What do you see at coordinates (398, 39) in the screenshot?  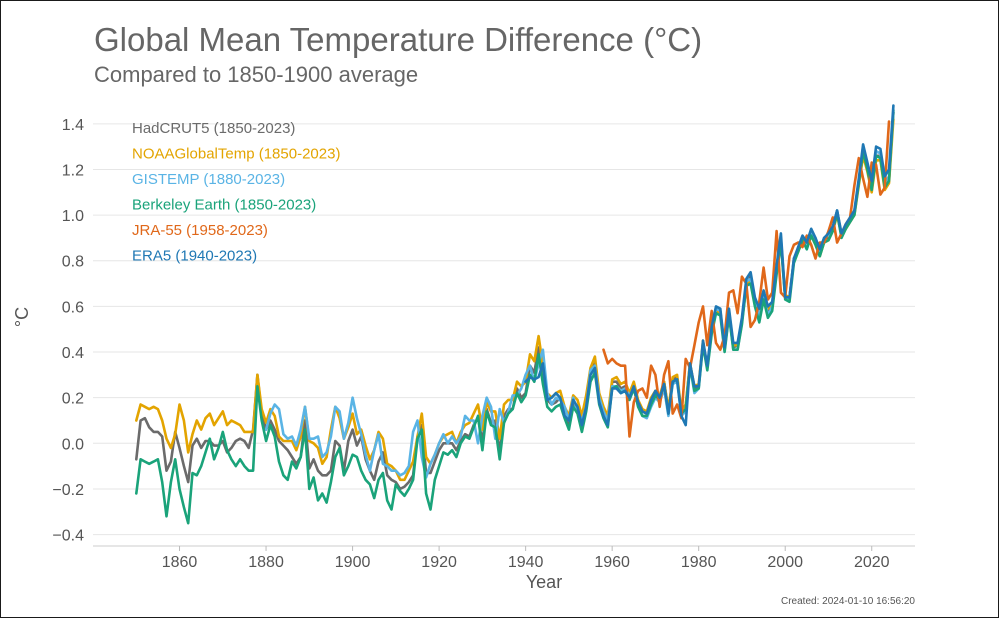 I see `chart-title: Global Mean Temperature Difference (°C)` at bounding box center [398, 39].